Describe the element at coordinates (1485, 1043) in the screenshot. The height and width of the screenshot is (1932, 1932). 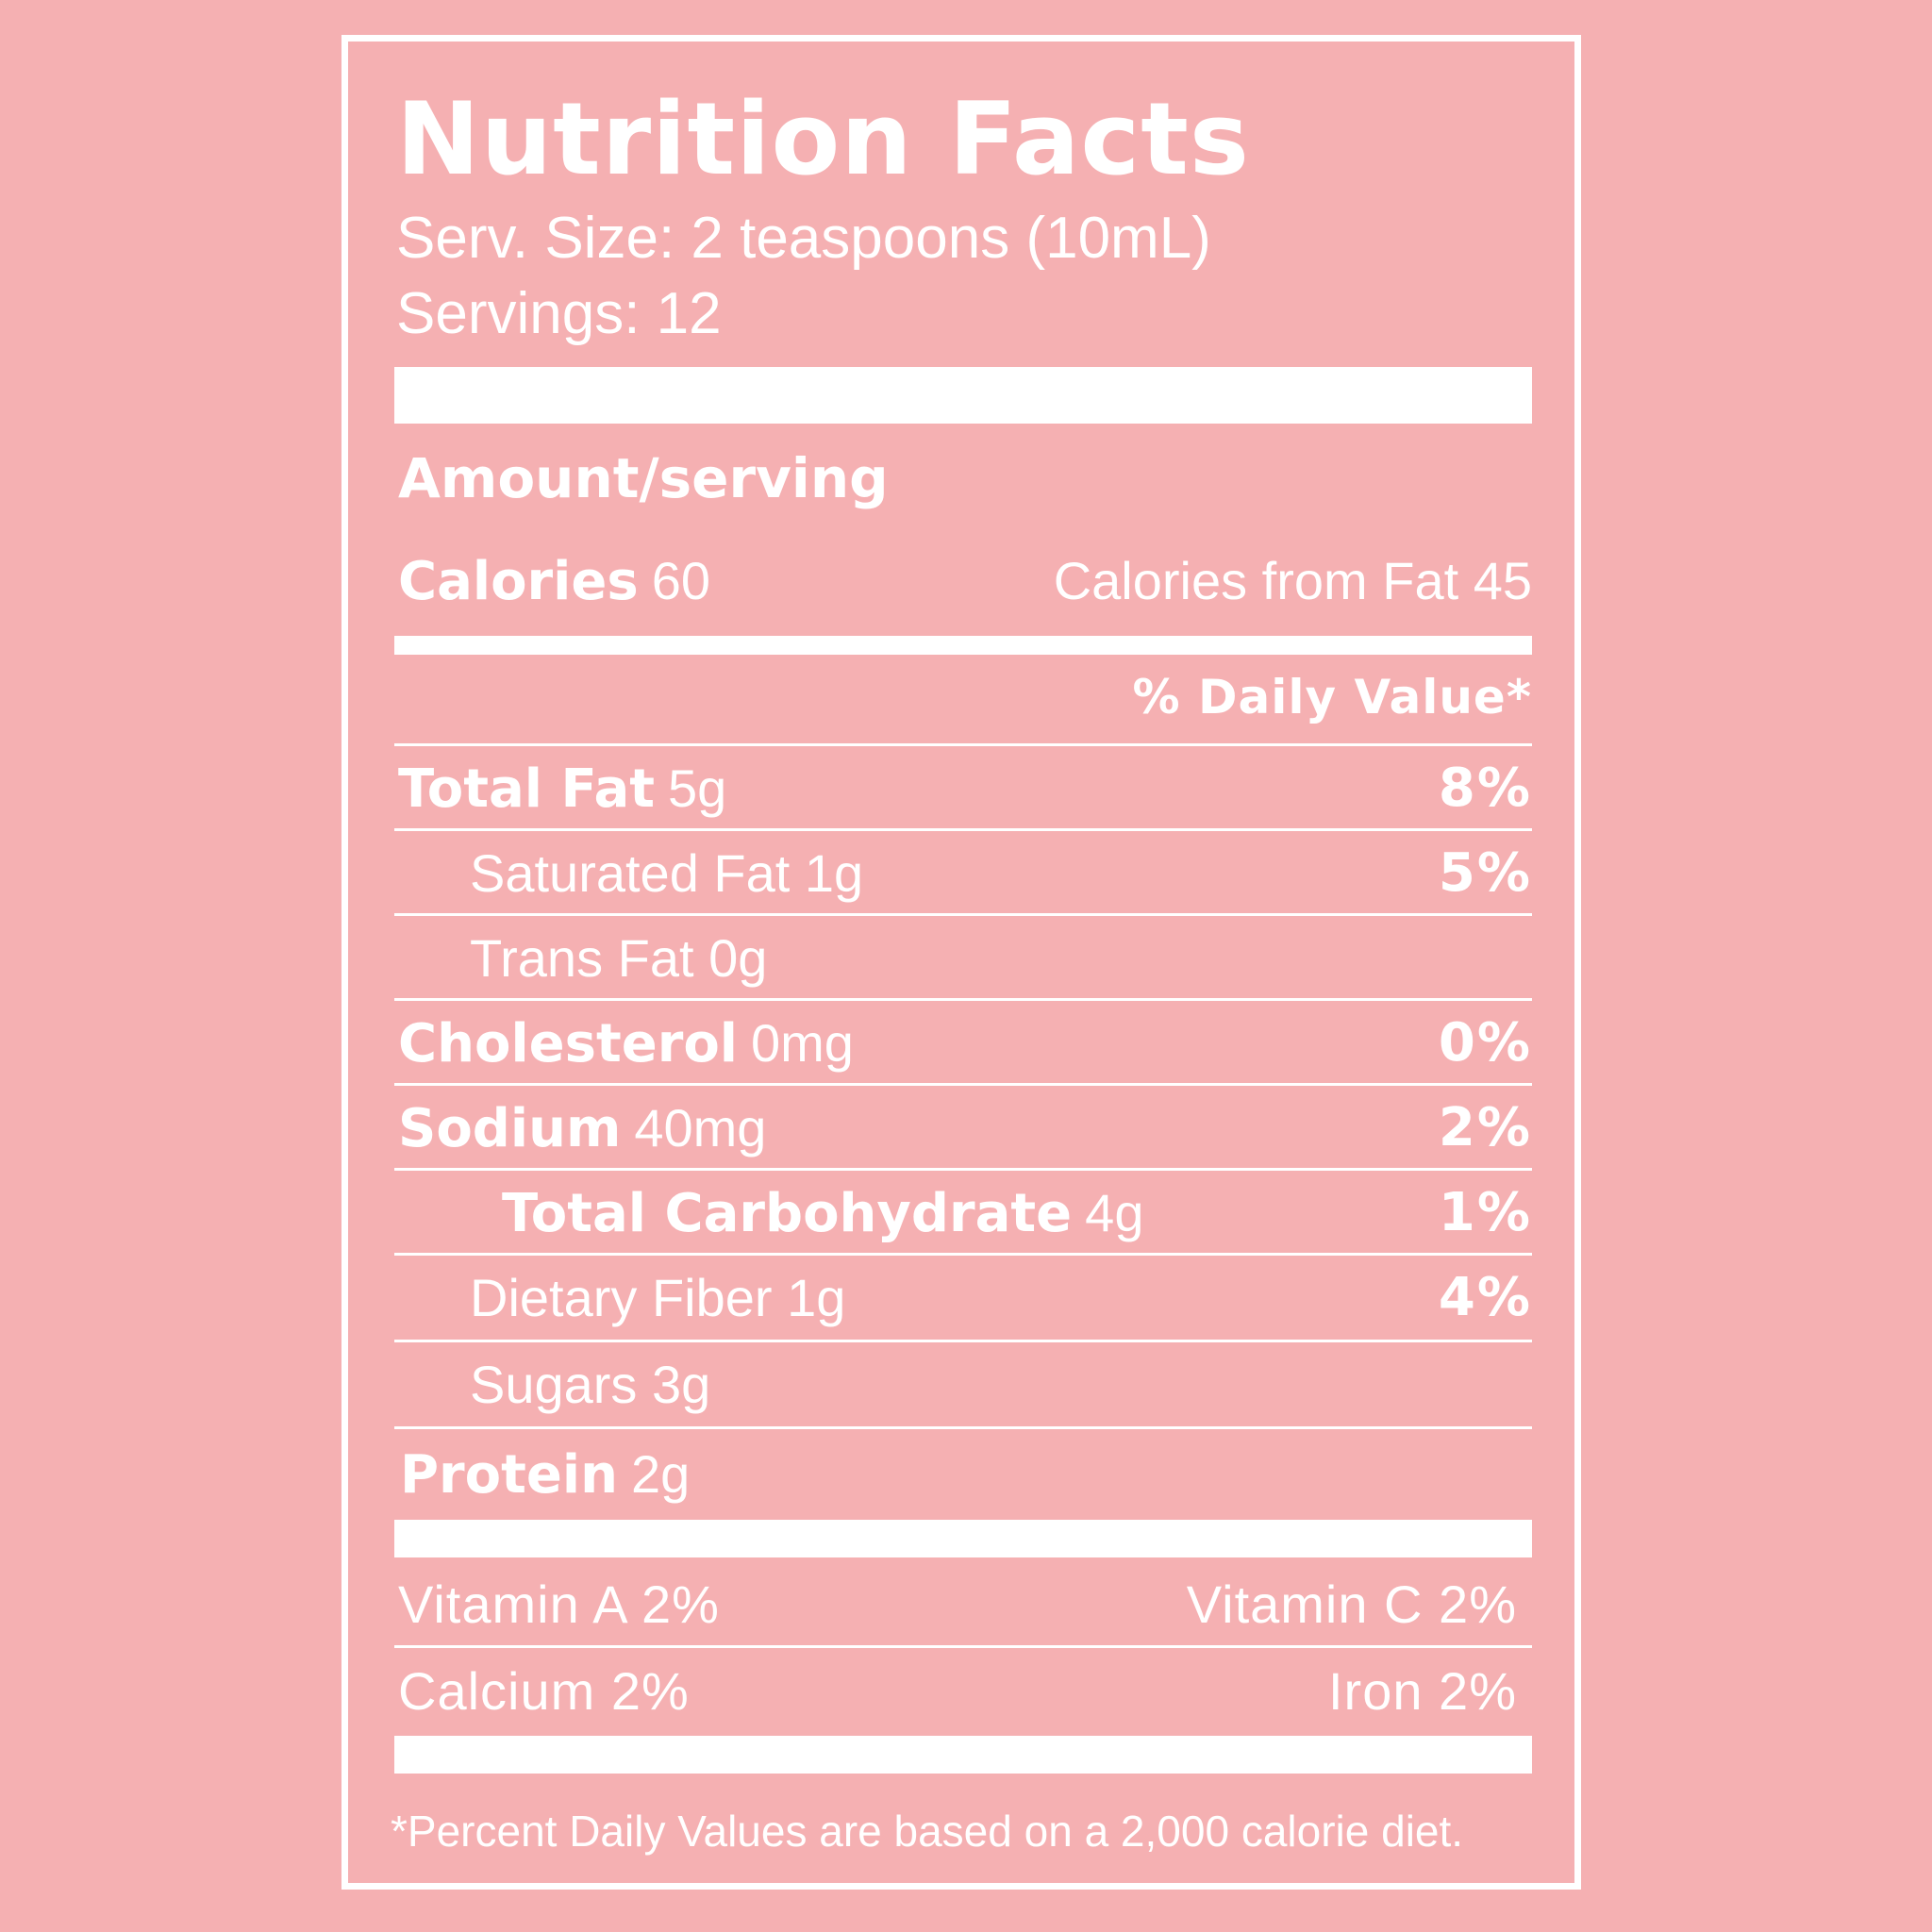
I see `nutrient-percent: 0%` at that location.